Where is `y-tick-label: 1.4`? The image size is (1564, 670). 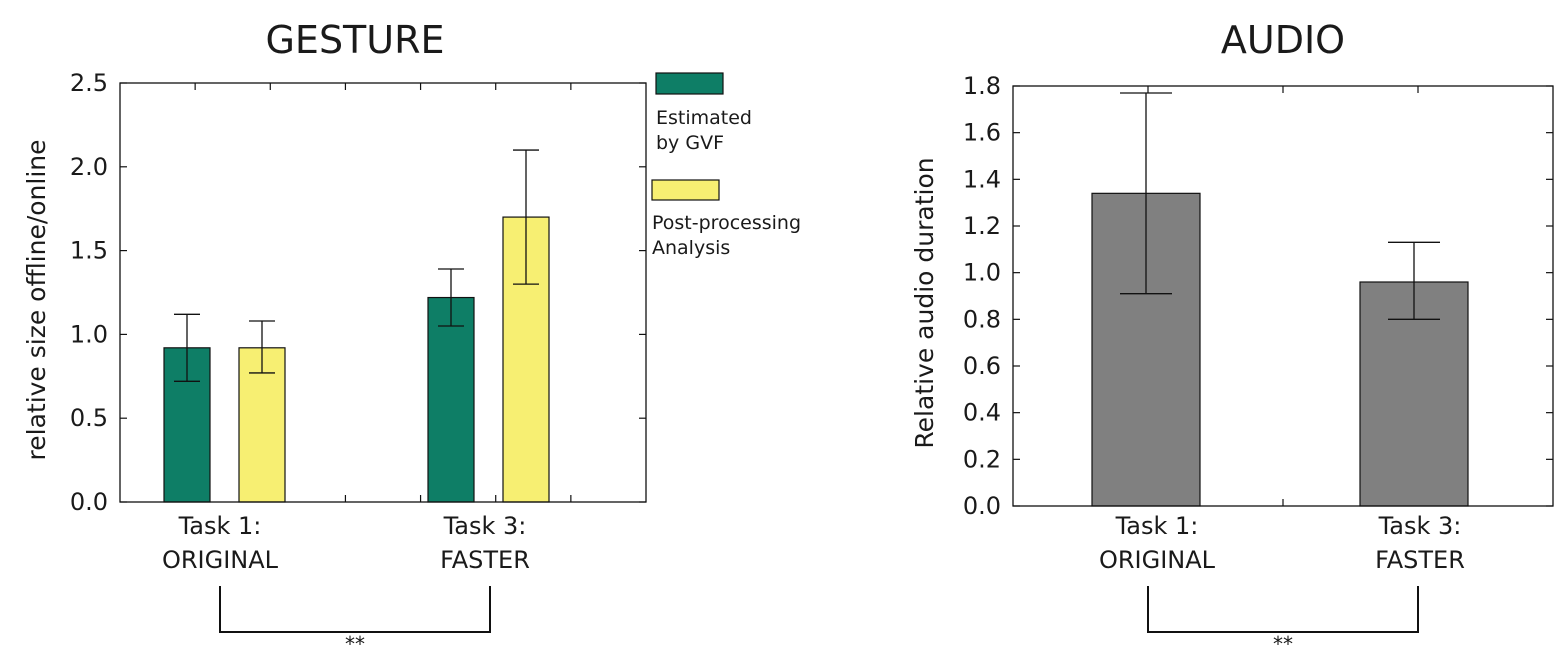 y-tick-label: 1.4 is located at coordinates (982, 179).